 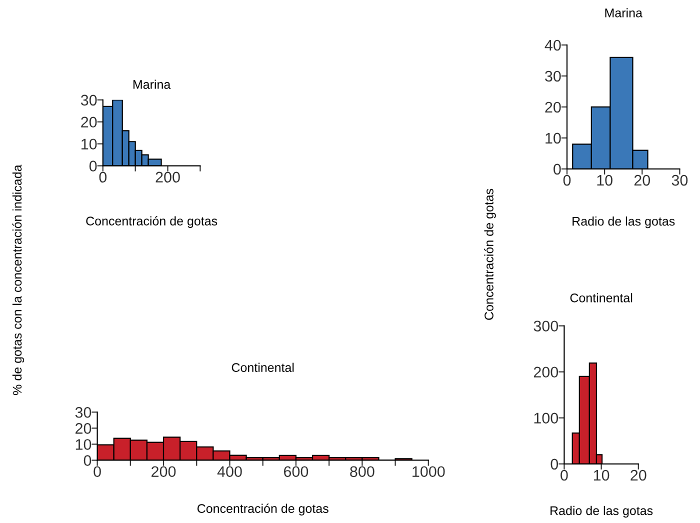 I want to click on y-axis-title: % de gotas con la concentración indicada, so click(x=18, y=279).